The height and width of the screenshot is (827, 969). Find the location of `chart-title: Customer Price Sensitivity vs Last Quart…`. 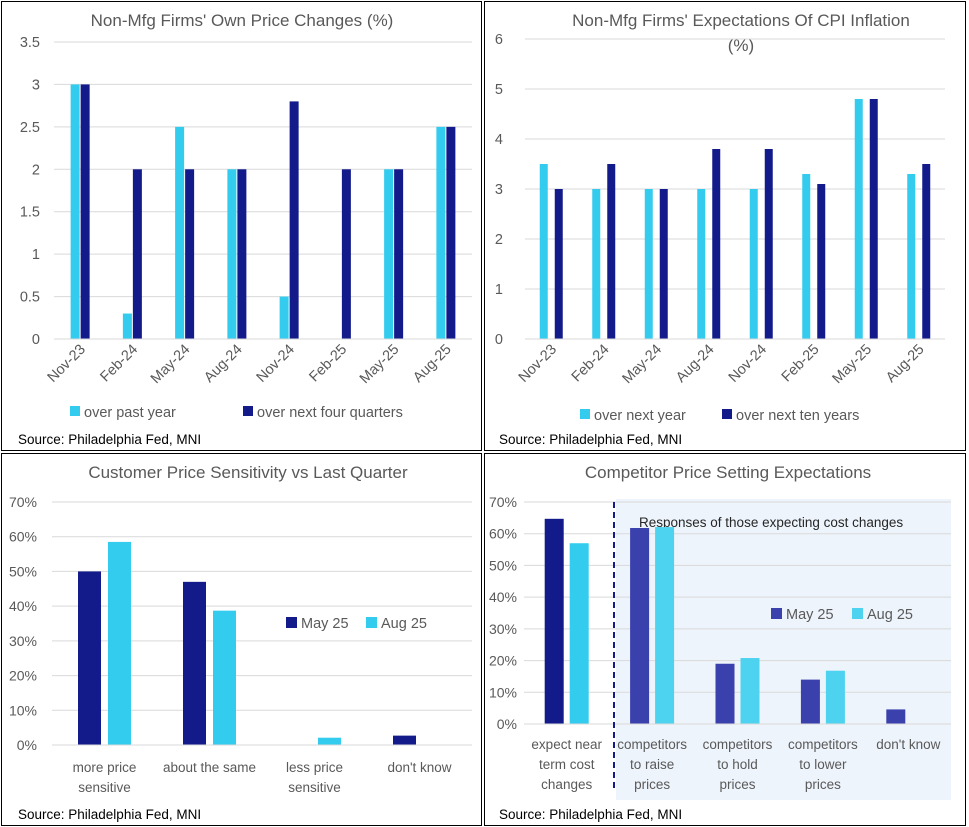

chart-title: Customer Price Sensitivity vs Last Quart… is located at coordinates (248, 472).